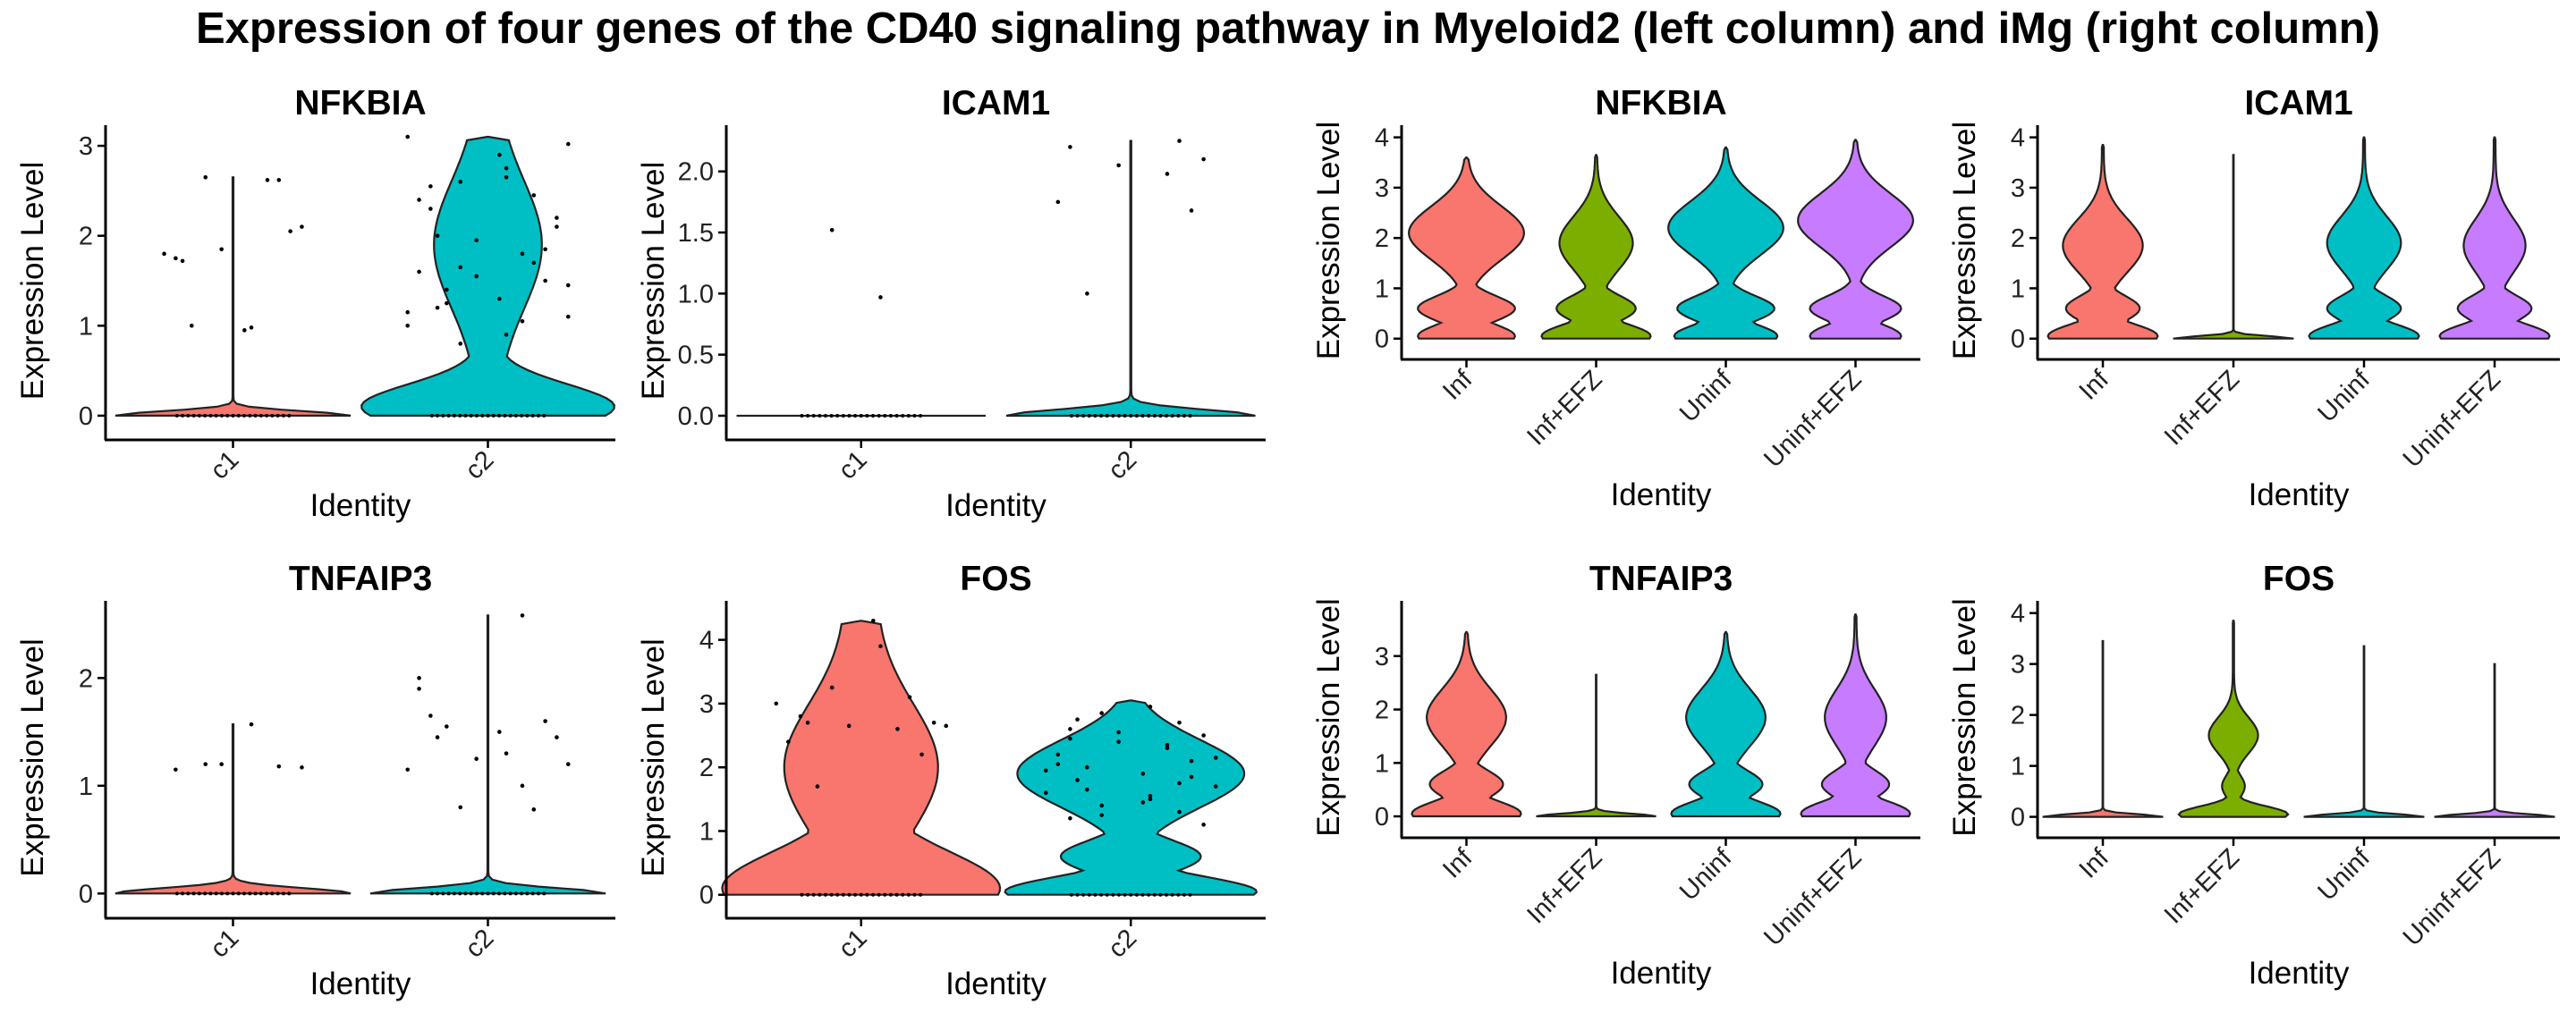 The width and height of the screenshot is (2576, 1030). Describe the element at coordinates (1855, 715) in the screenshot. I see `violin-Uninf+EFZ` at that location.